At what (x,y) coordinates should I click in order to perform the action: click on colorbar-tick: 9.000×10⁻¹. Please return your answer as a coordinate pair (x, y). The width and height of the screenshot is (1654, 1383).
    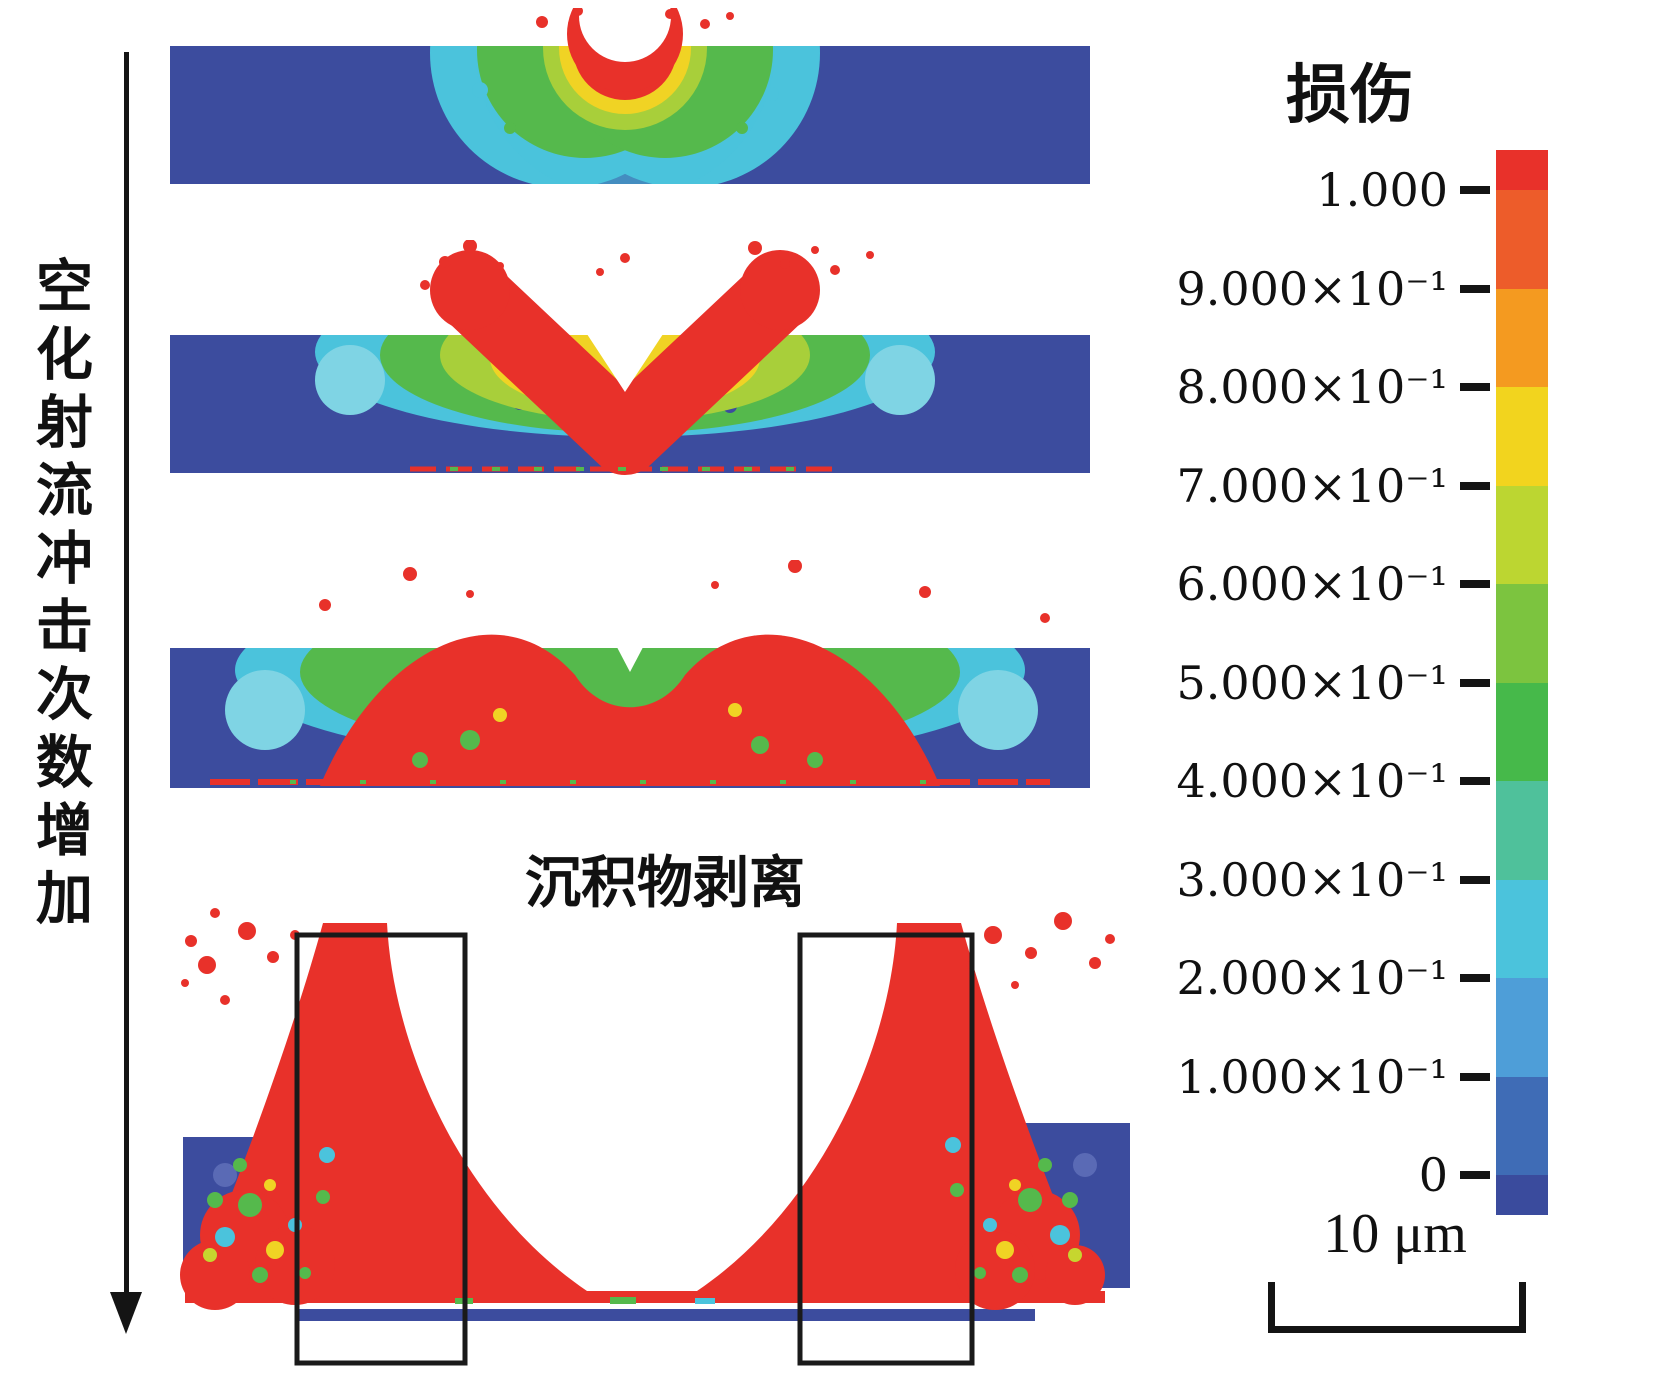
    Looking at the image, I should click on (1320, 289).